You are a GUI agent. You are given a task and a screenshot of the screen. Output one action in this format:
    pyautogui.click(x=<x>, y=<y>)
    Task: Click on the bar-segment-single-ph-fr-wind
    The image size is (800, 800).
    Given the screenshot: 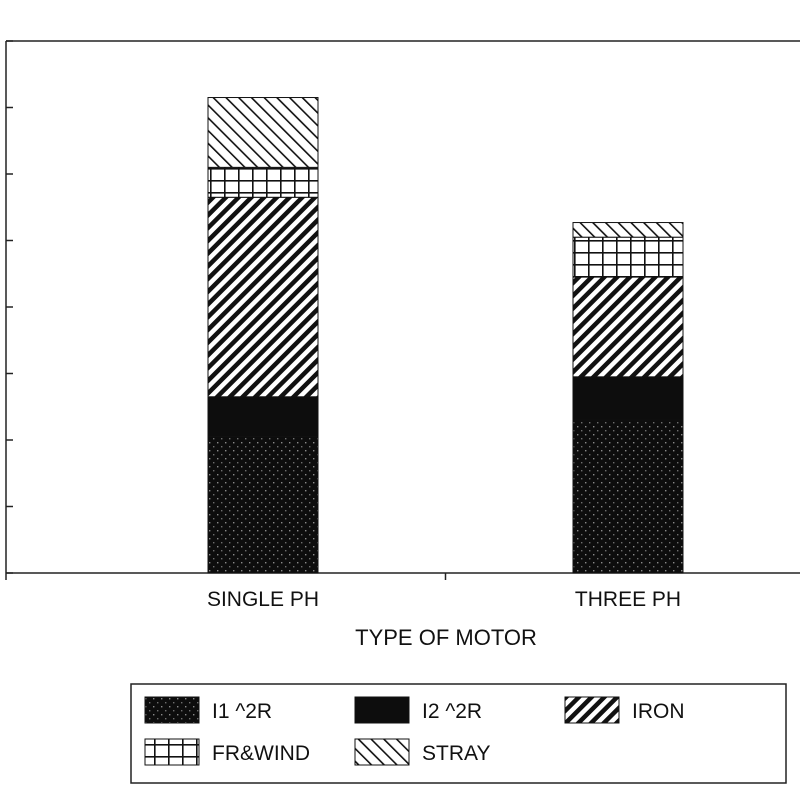 What is the action you would take?
    pyautogui.click(x=263, y=182)
    